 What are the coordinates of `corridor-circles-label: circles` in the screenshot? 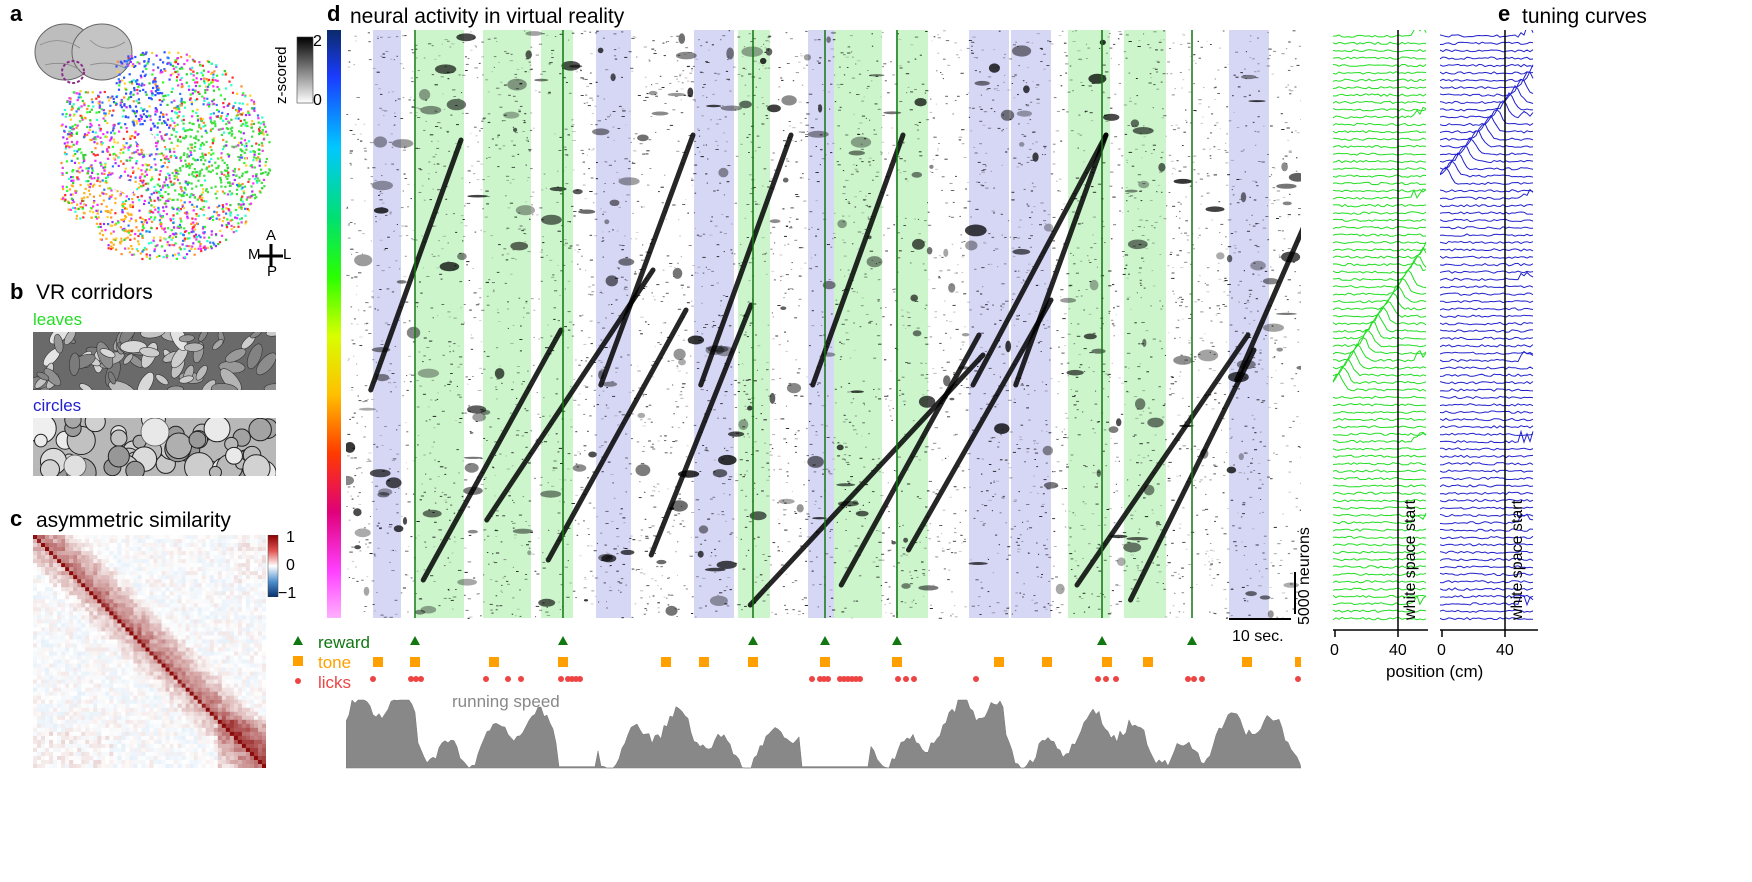 It's located at (57, 405).